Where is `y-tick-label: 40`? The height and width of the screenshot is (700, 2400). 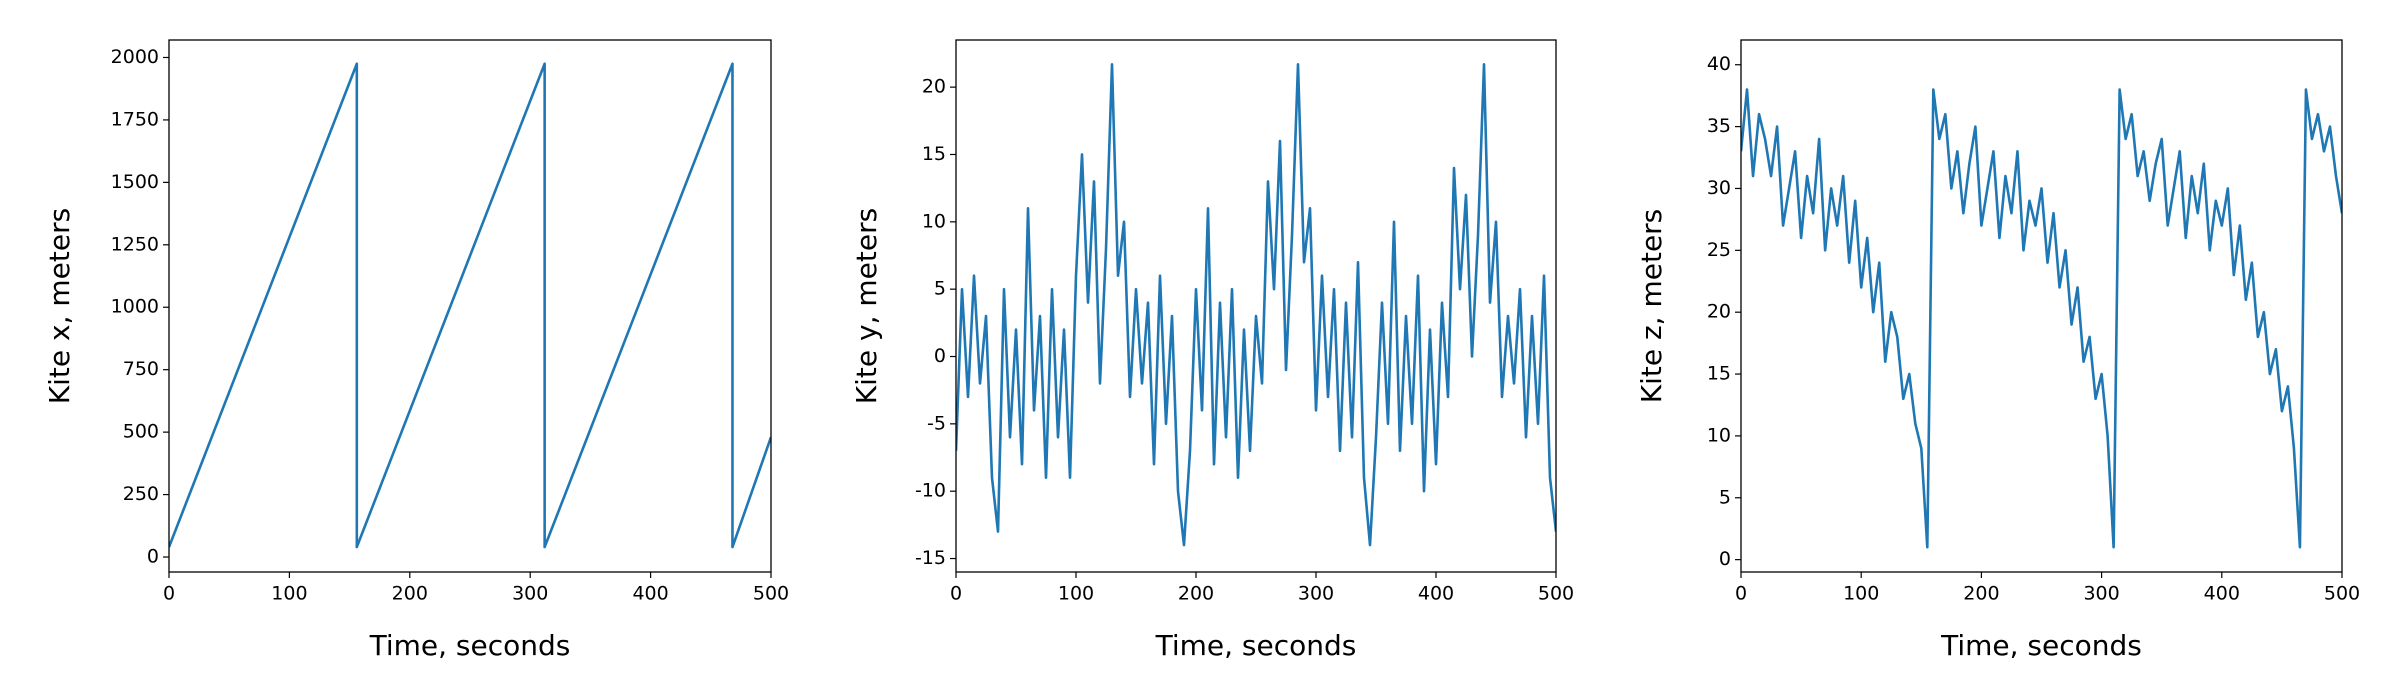
y-tick-label: 40 is located at coordinates (1719, 64).